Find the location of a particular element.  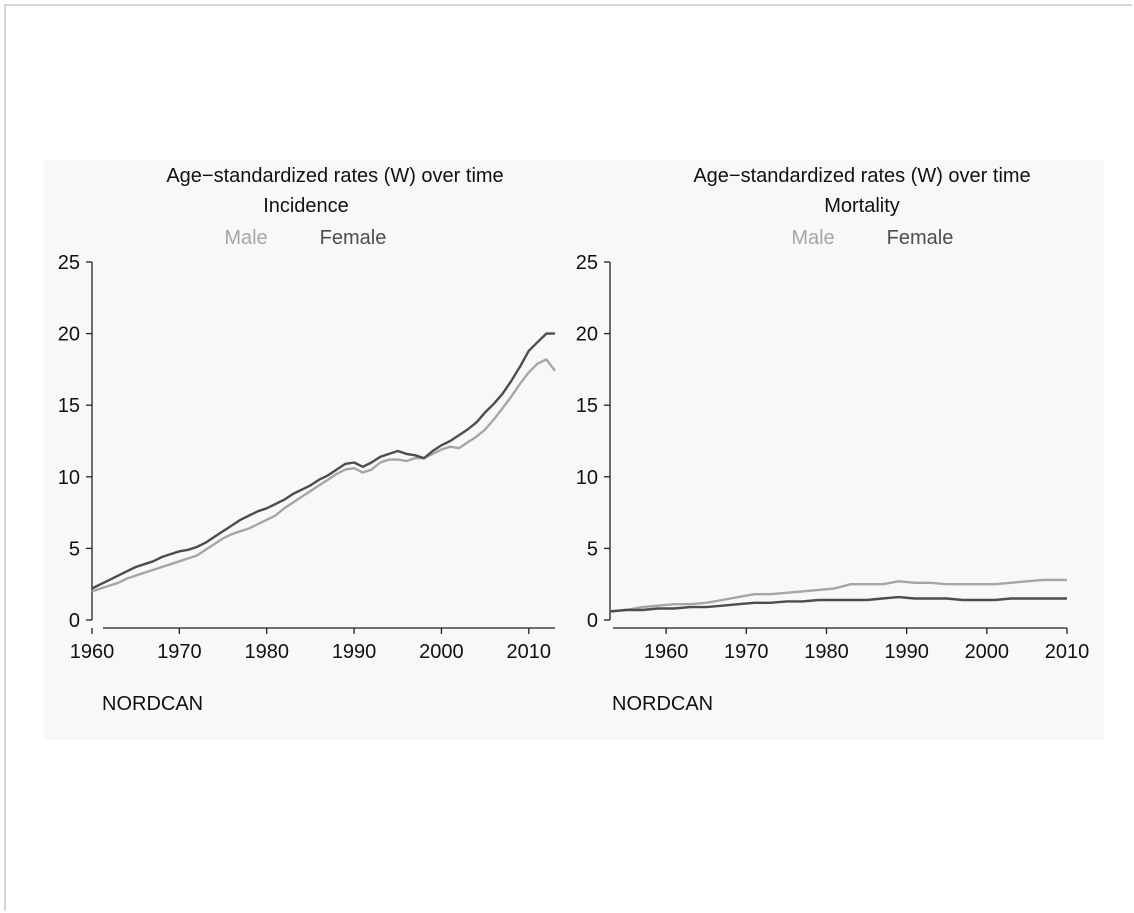

mortality-x-tick-label: 1980 is located at coordinates (826, 652).